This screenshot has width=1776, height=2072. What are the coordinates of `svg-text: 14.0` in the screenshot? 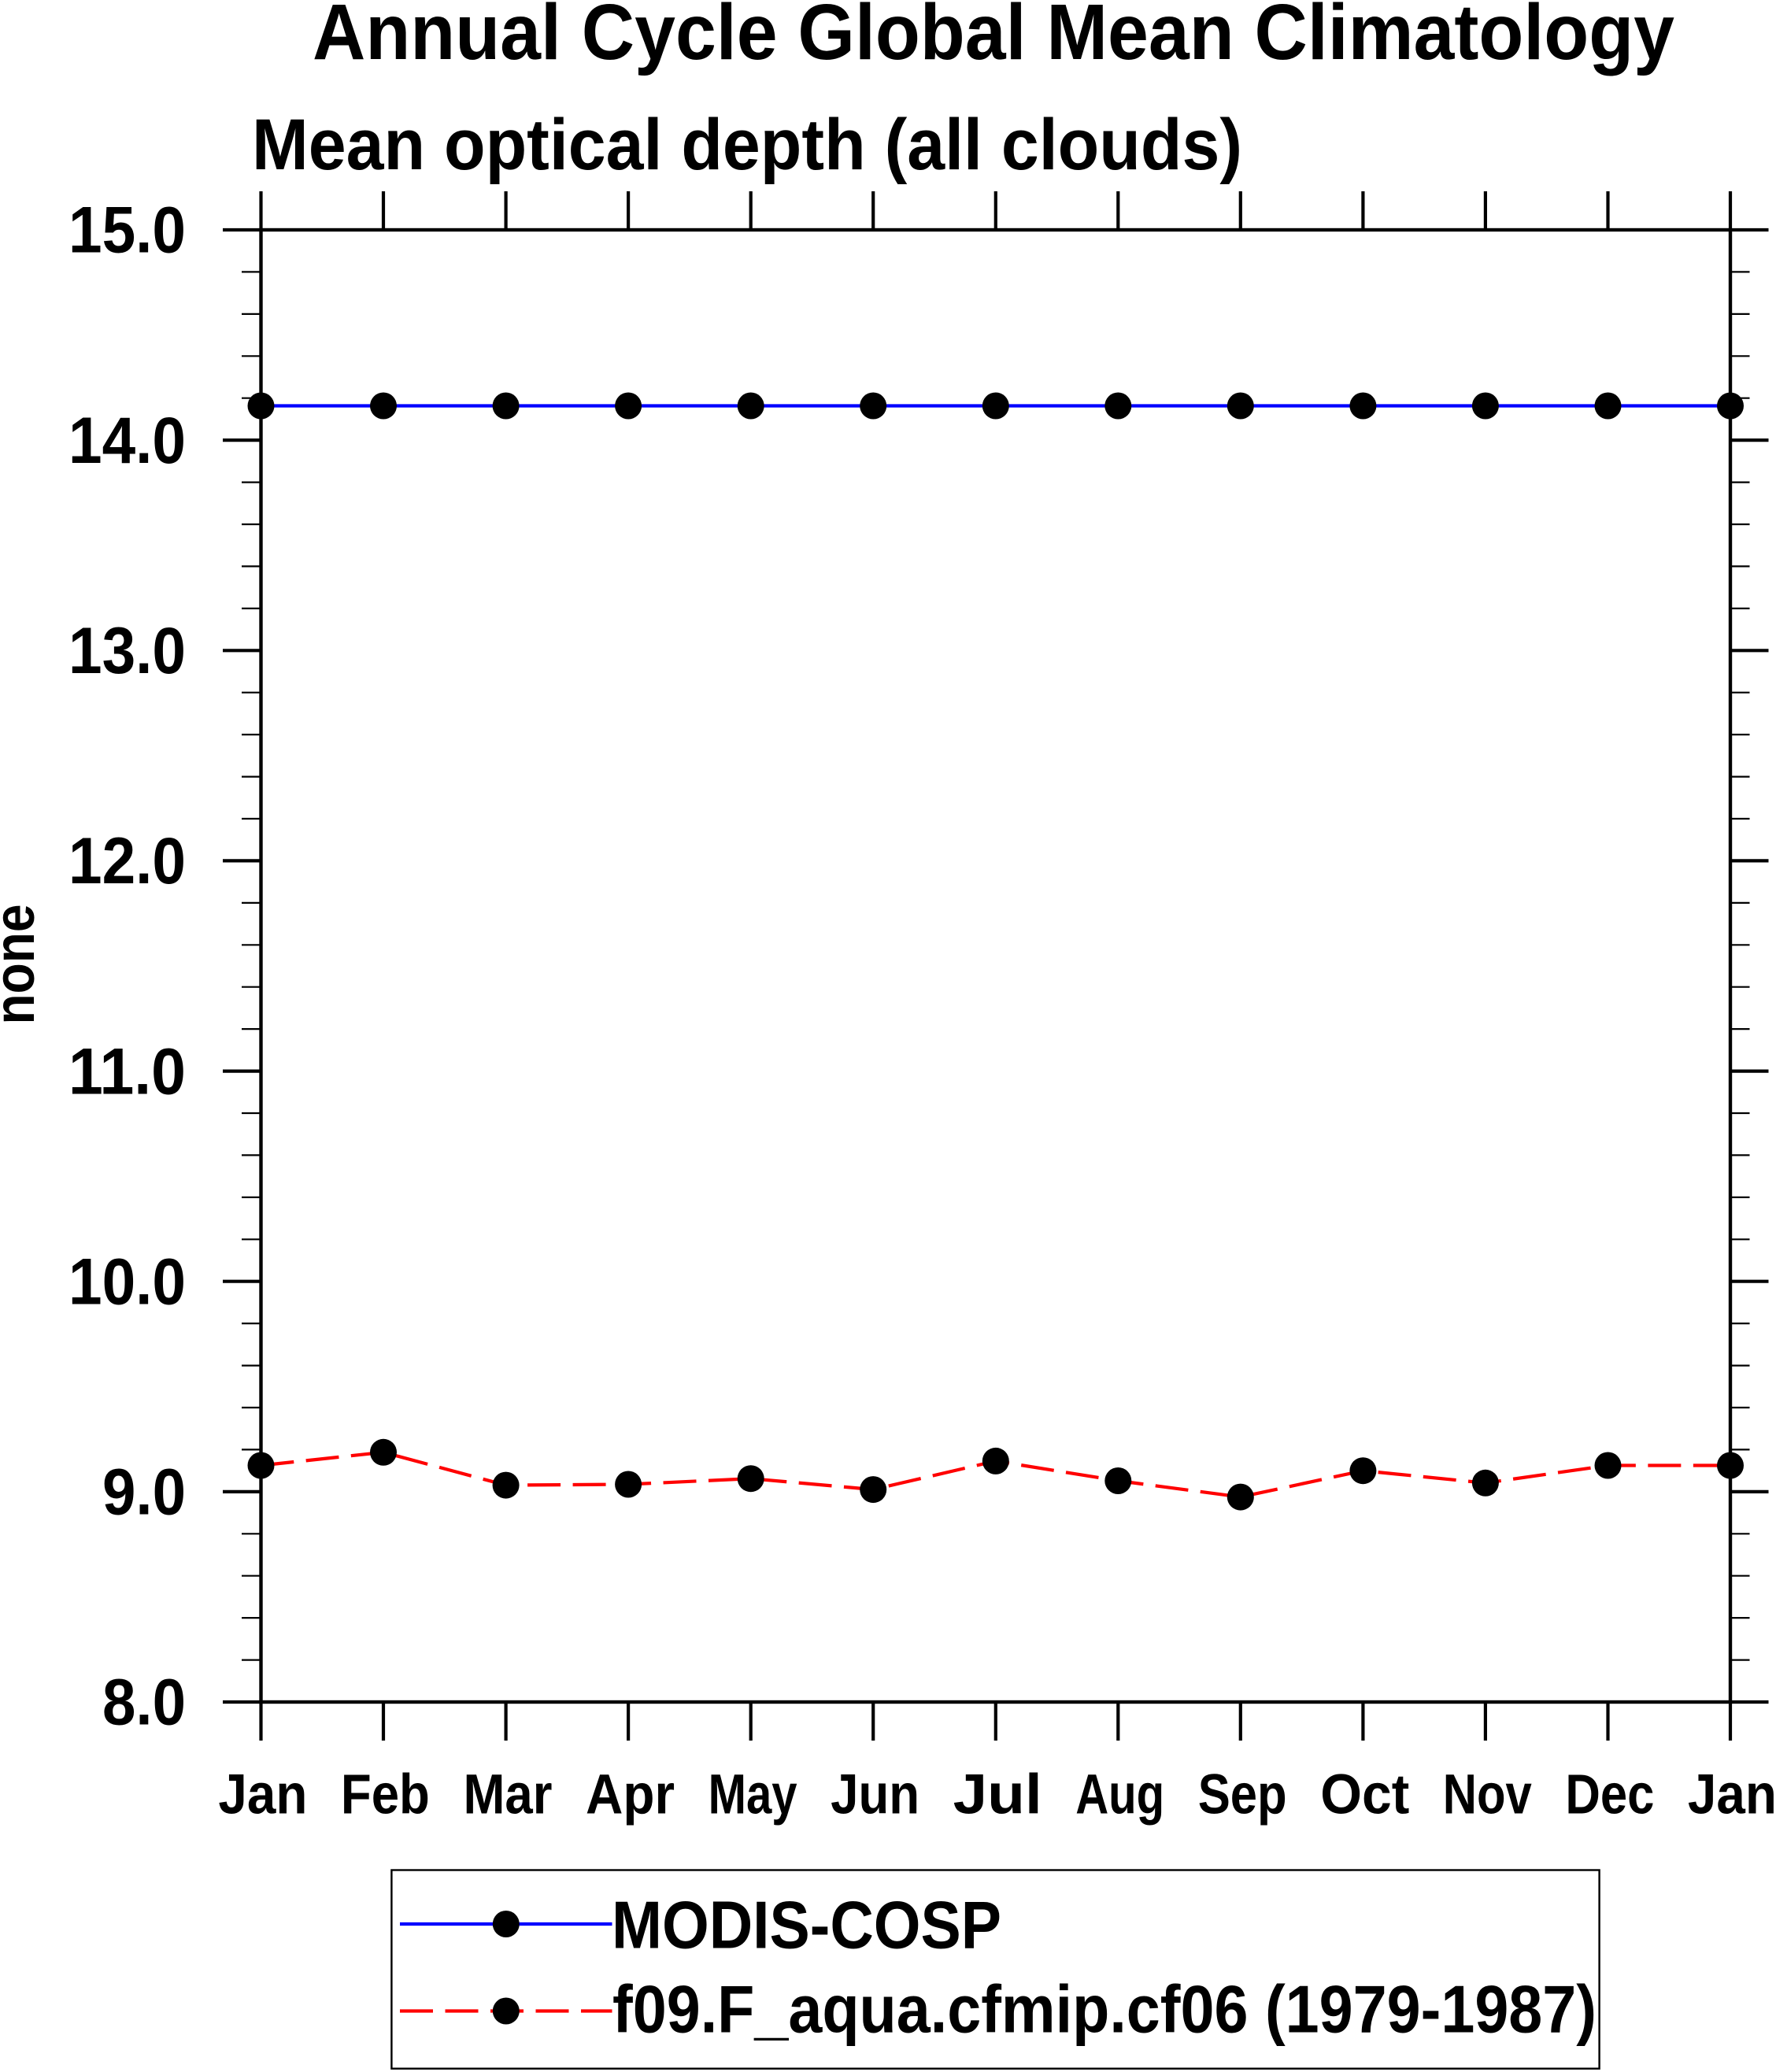 It's located at (127, 440).